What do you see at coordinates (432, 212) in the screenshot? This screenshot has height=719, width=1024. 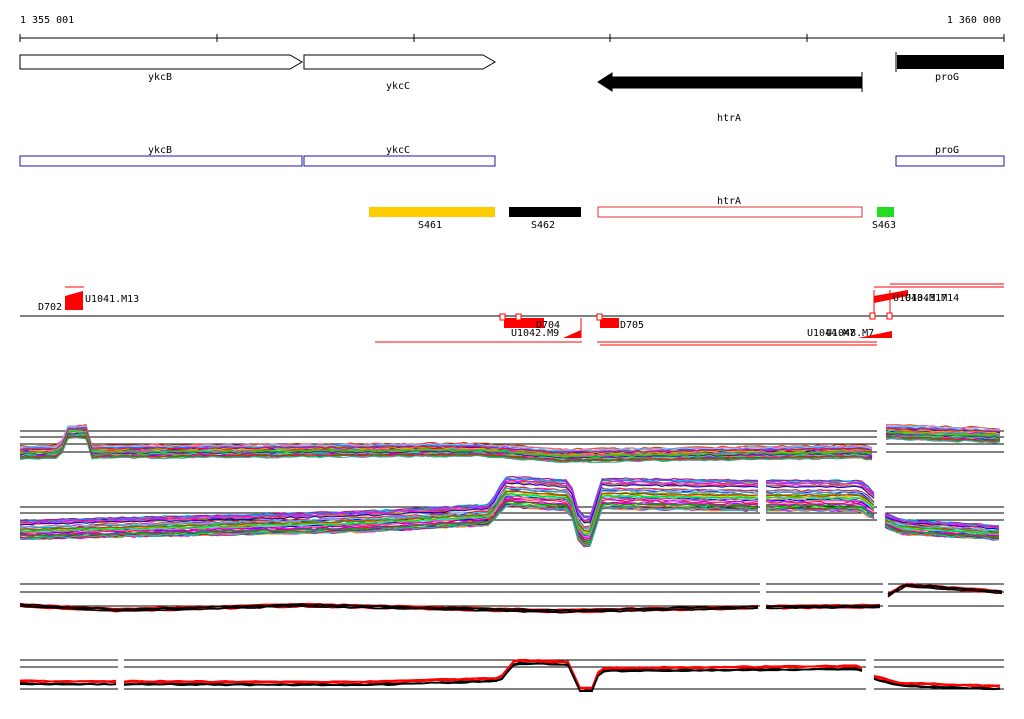 I see `segment-S461` at bounding box center [432, 212].